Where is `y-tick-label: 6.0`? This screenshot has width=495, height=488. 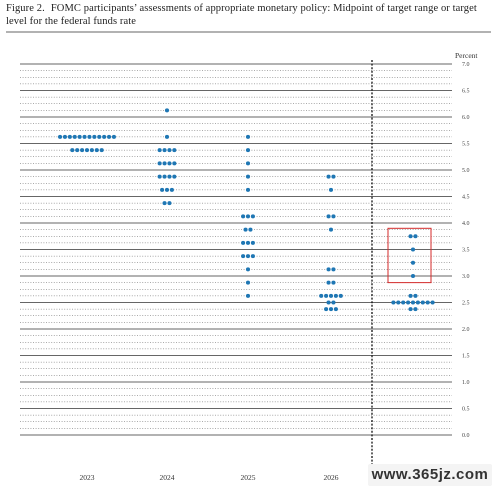 y-tick-label: 6.0 is located at coordinates (466, 118).